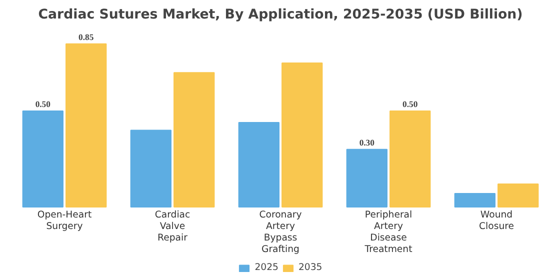 Image resolution: width=560 pixels, height=280 pixels. Describe the element at coordinates (310, 267) in the screenshot. I see `legend-label: 2035` at that location.